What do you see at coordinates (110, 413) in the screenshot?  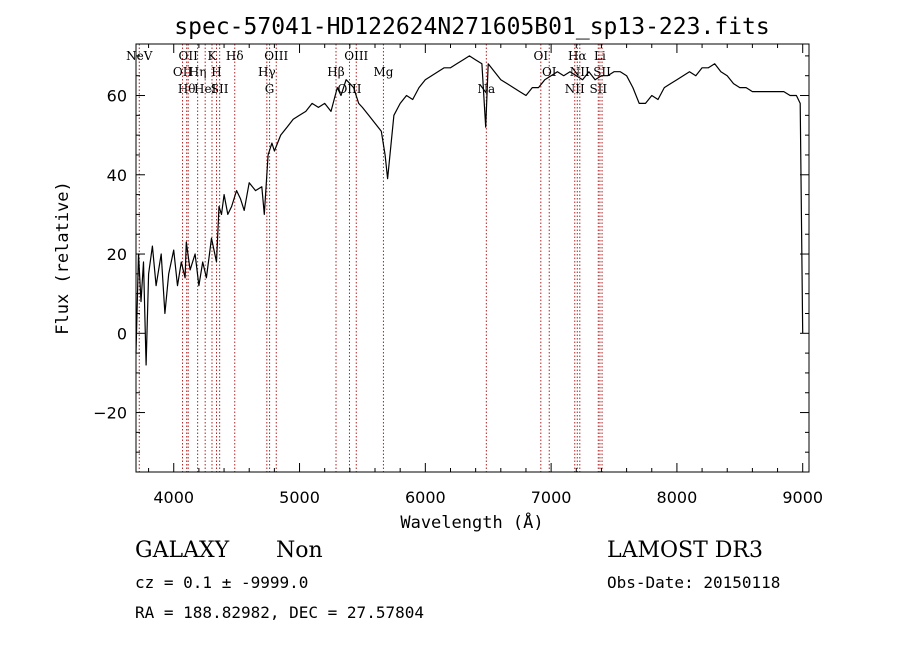 I see `y-tick-label: −20` at bounding box center [110, 413].